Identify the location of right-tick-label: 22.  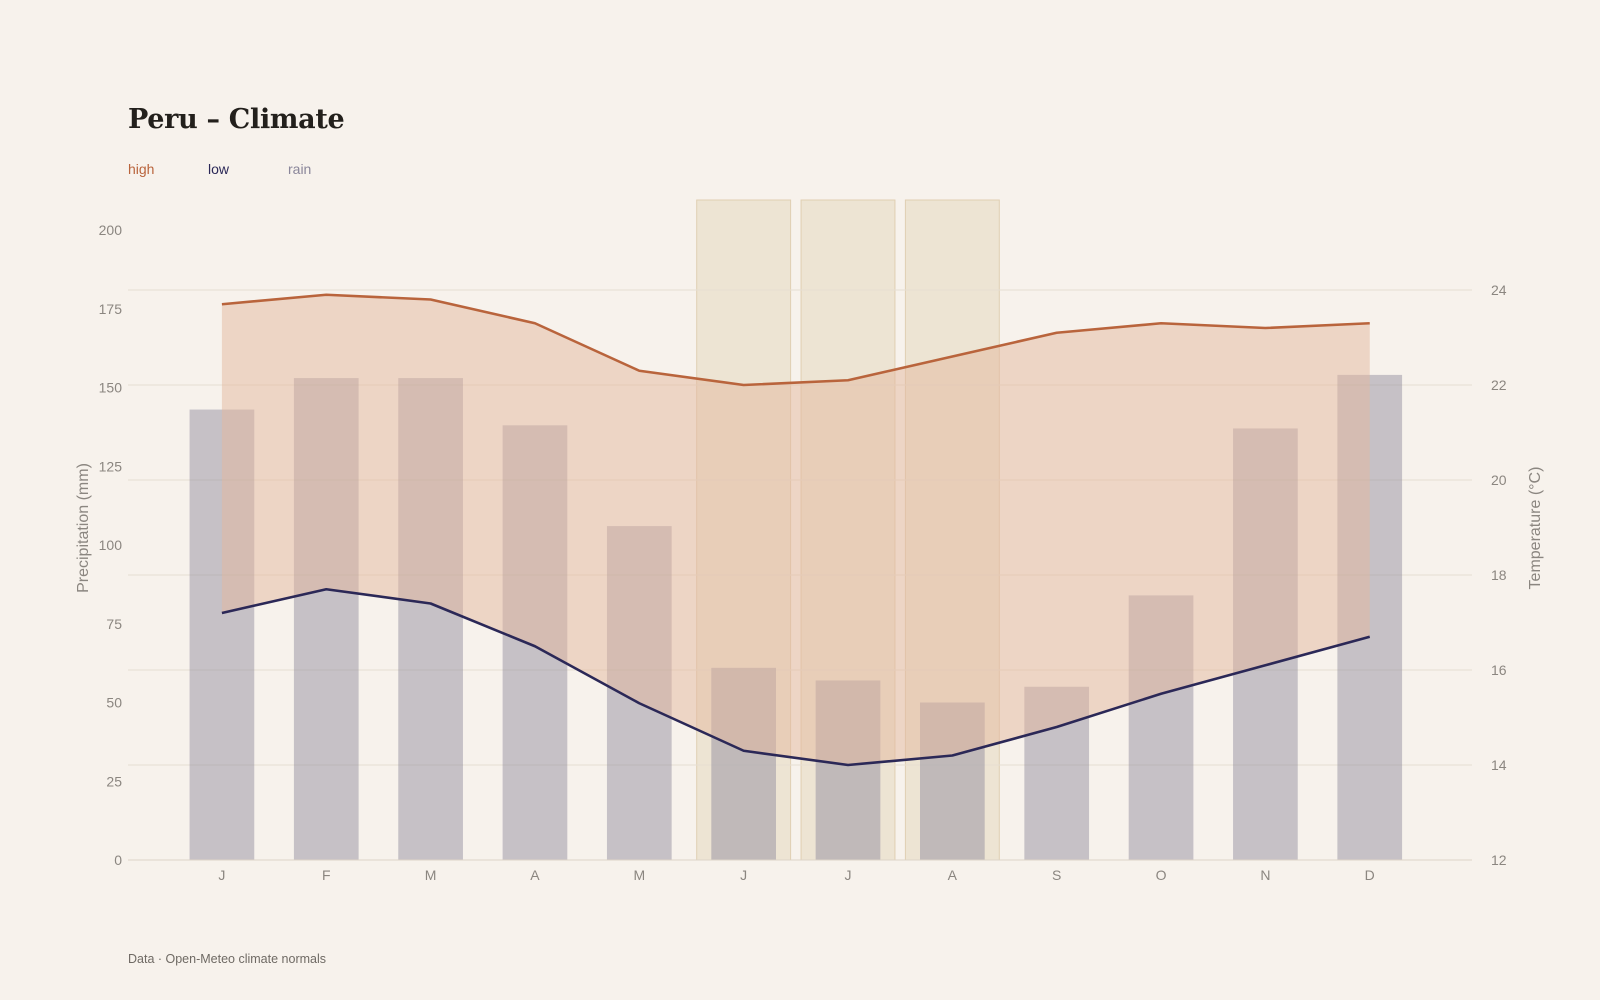
(1499, 385).